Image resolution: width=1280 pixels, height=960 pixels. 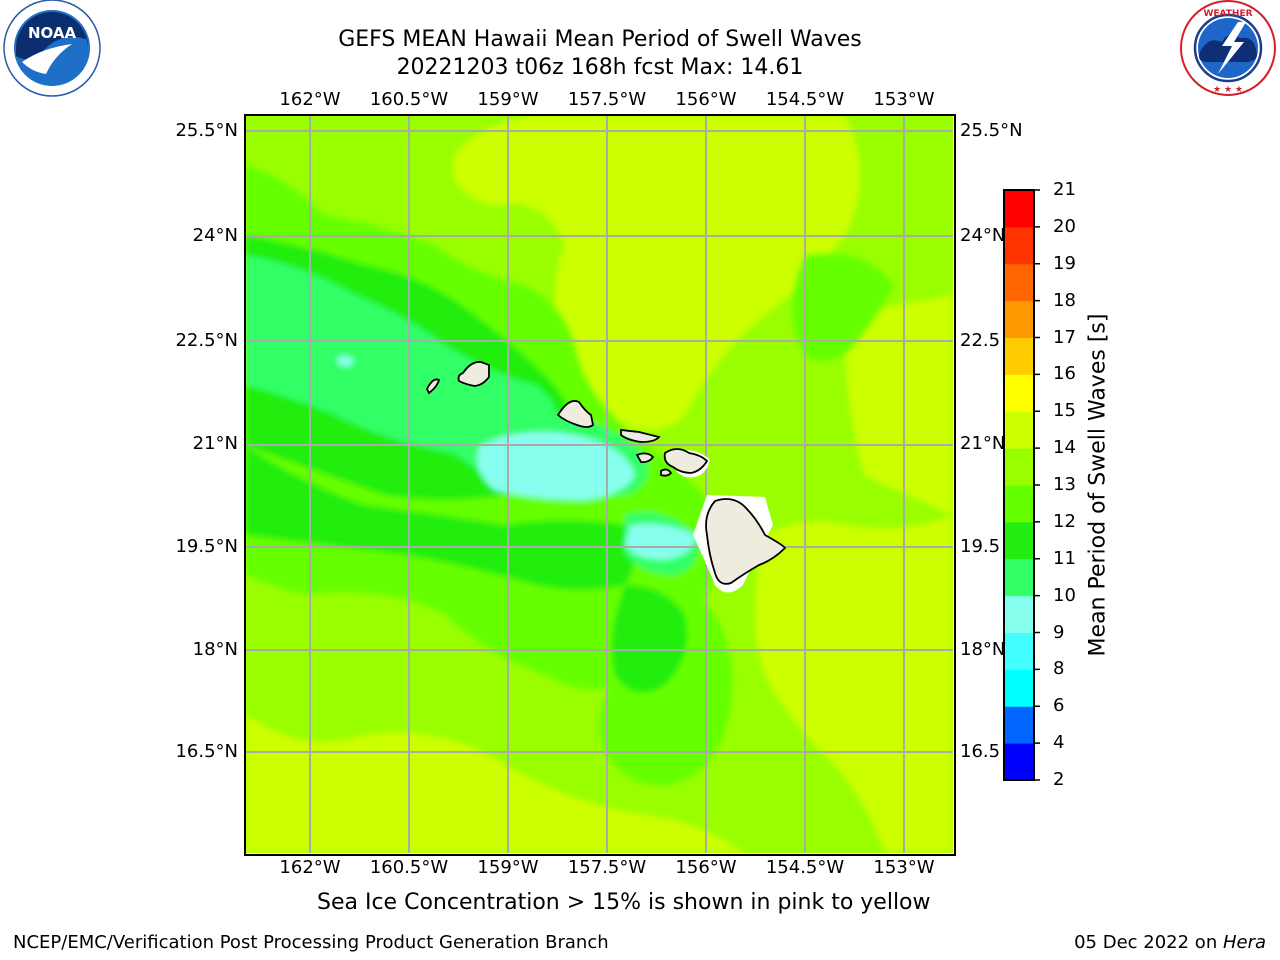 I want to click on colorbar-tick-label: 9, so click(x=1059, y=632).